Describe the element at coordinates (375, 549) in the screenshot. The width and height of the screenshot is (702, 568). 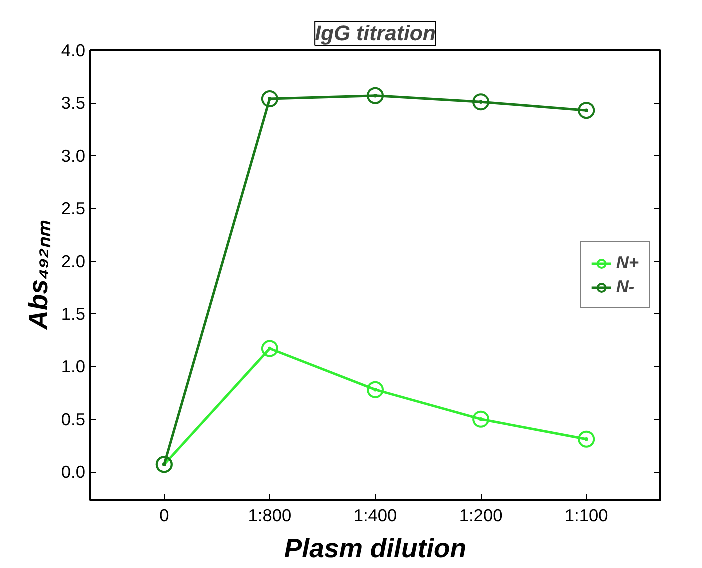
I see `x-axis-title: Plasm dilution` at that location.